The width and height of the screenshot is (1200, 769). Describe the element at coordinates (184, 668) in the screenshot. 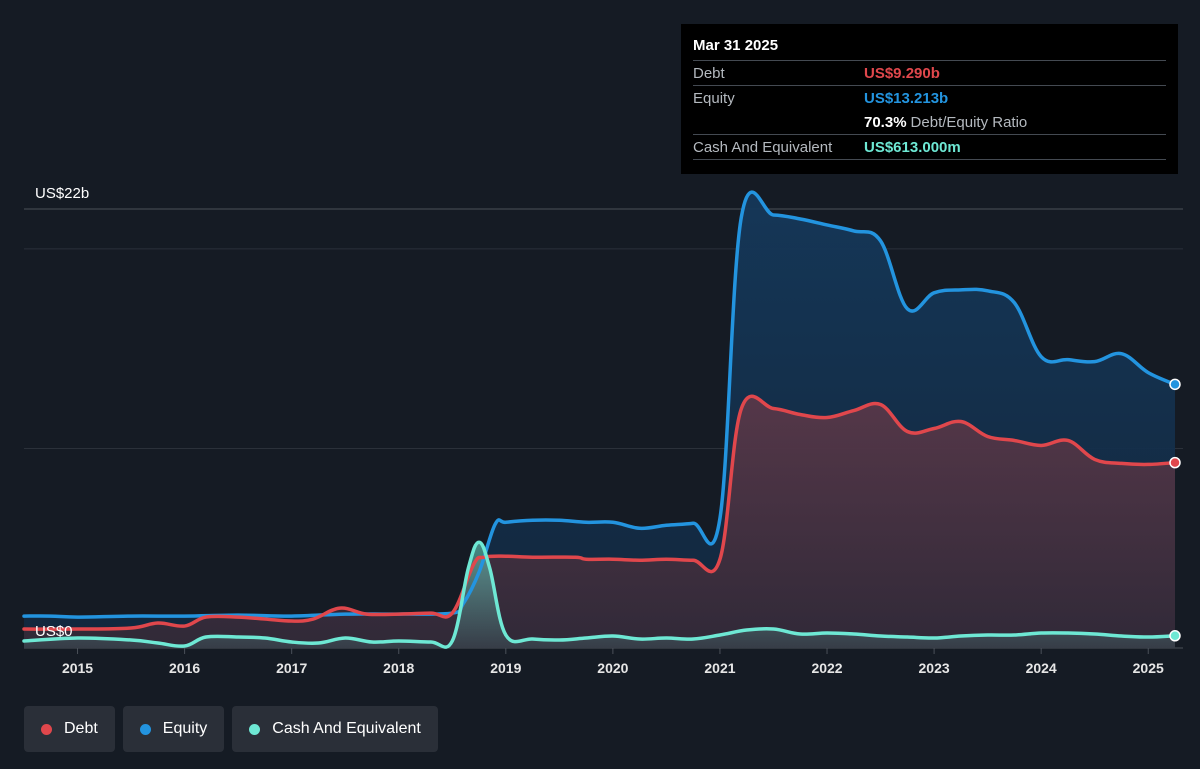

I see `x-tick-label: 2016` at that location.